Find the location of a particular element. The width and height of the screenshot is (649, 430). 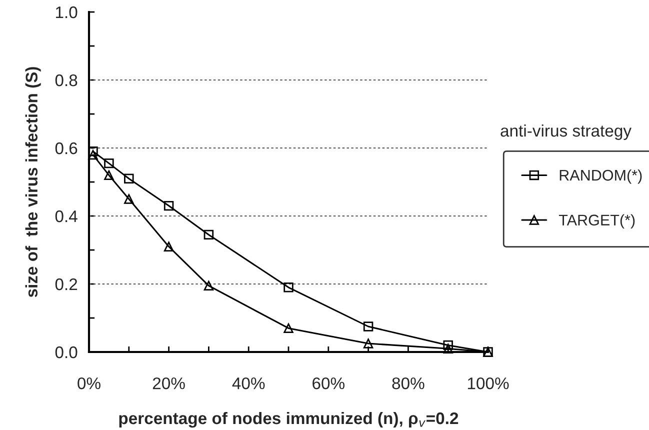

x-tick-label: 100% is located at coordinates (488, 383).